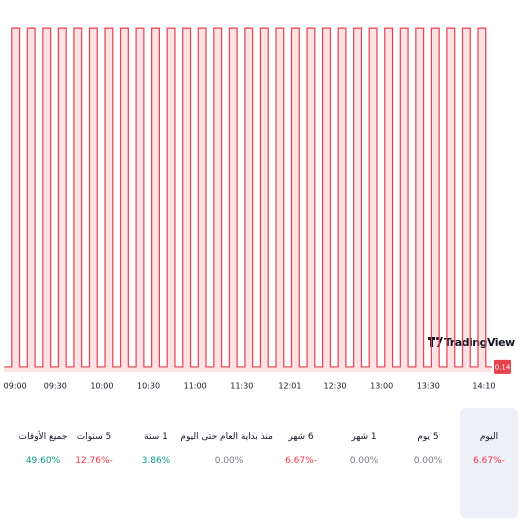 The image size is (520, 520). I want to click on period-tab: 1 سنة 3.86%, so click(156, 463).